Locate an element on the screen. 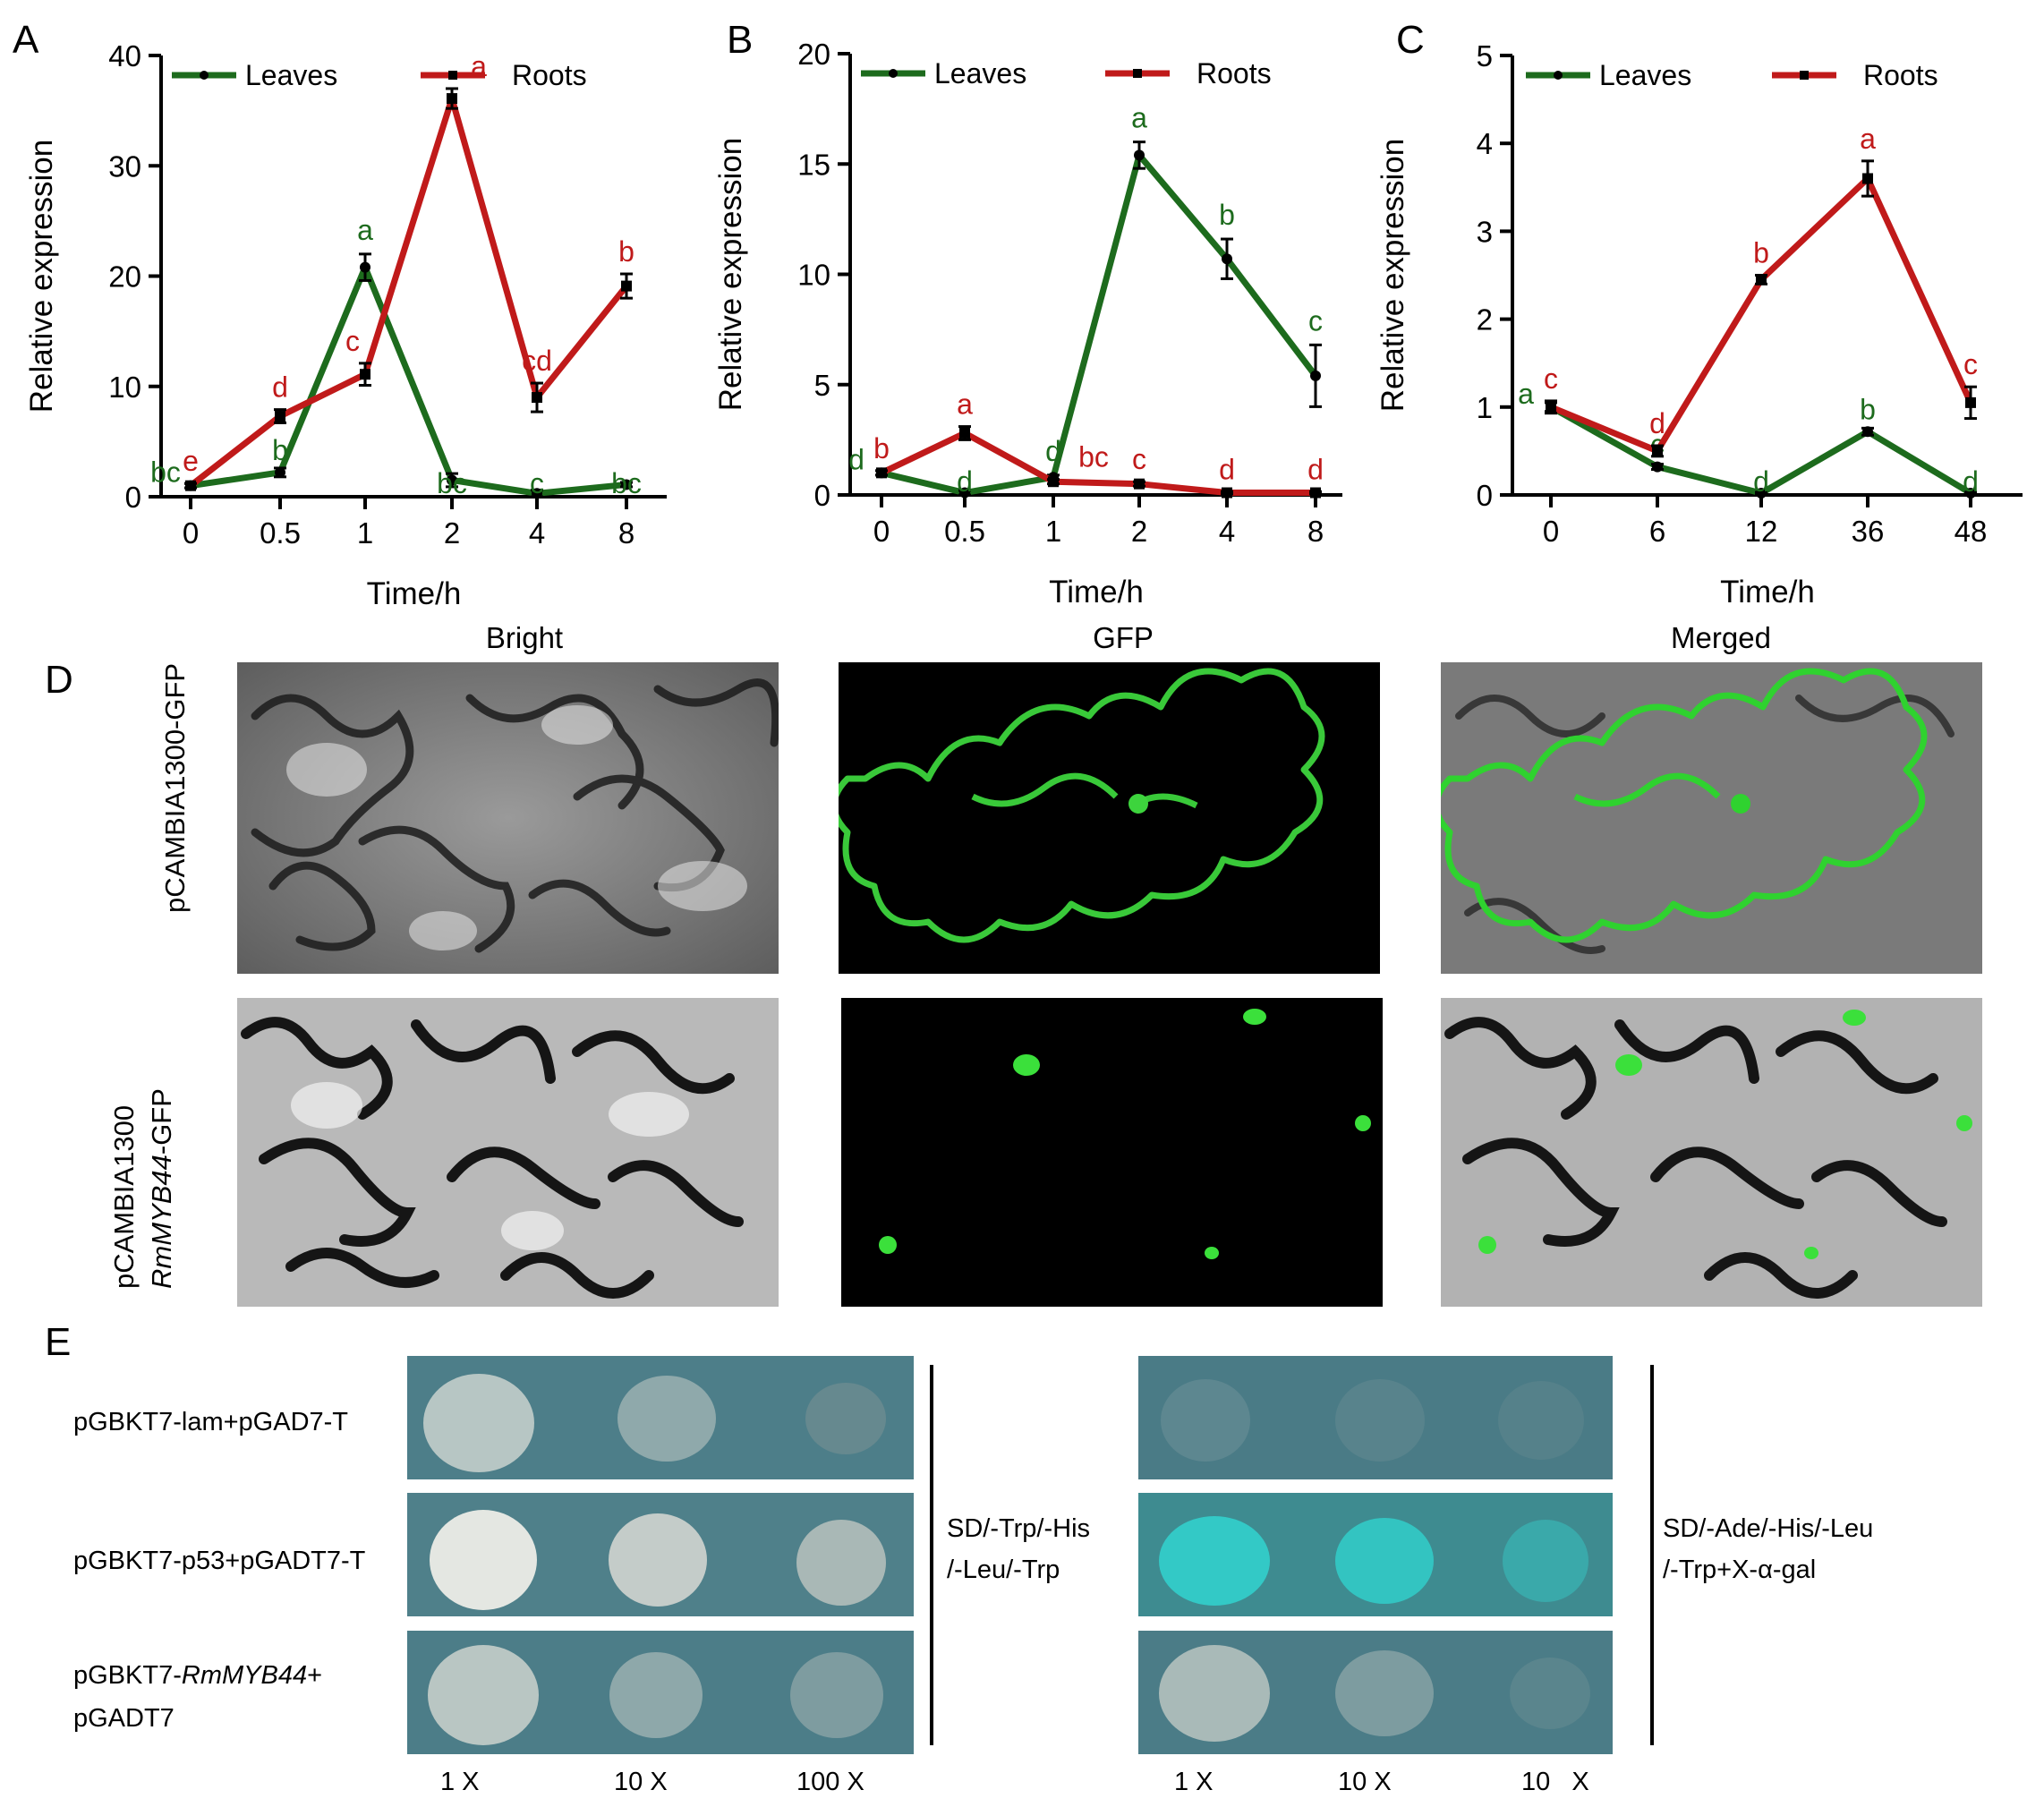 The image size is (2044, 1807). y2h-label-suffix: + is located at coordinates (315, 1675).